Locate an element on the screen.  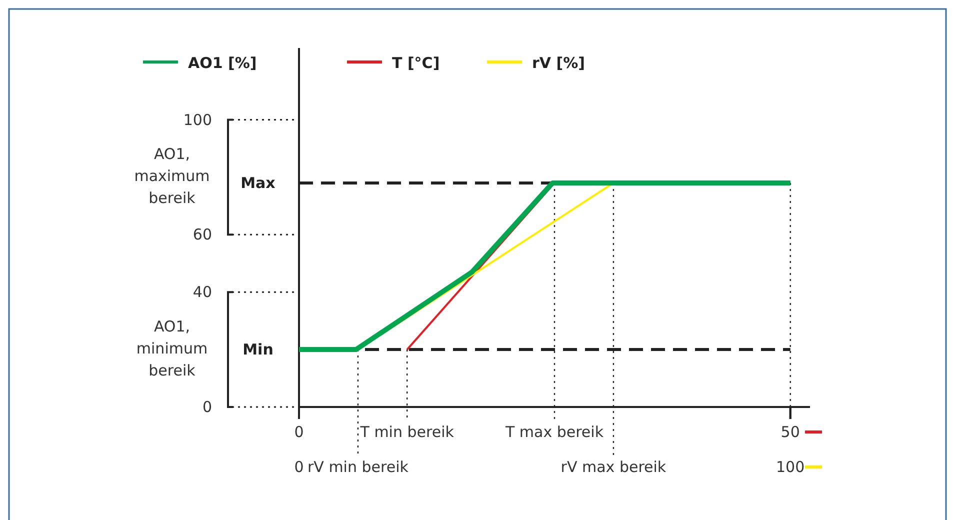
ref-line-label: Min is located at coordinates (258, 349).